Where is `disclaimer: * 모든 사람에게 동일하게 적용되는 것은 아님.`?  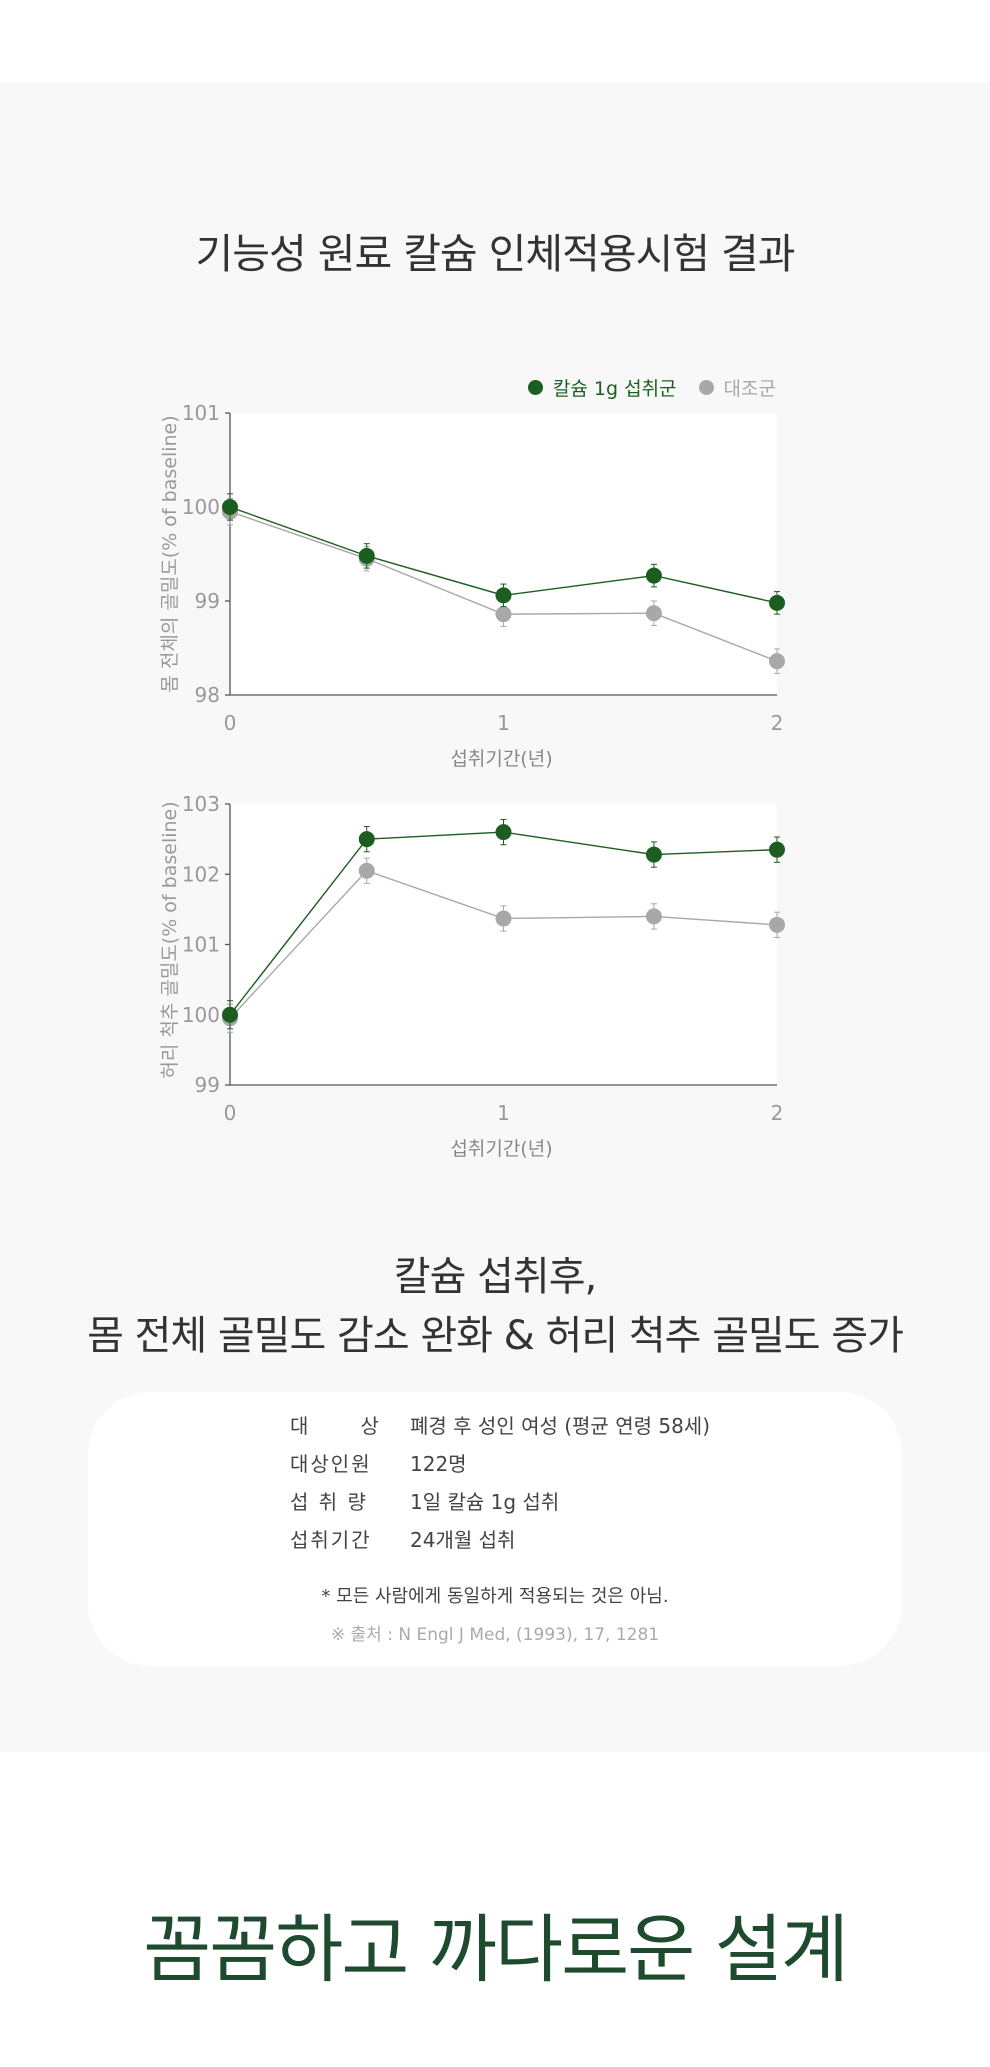 disclaimer: * 모든 사람에게 동일하게 적용되는 것은 아님. is located at coordinates (495, 1596).